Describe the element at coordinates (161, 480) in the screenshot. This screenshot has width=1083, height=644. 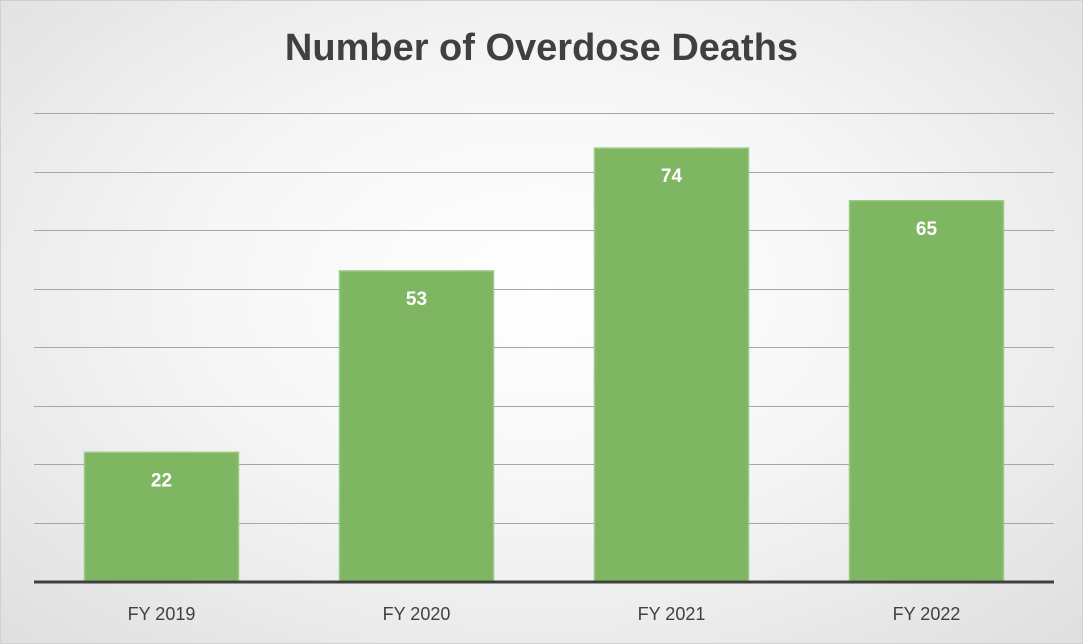
I see `data-label: 22` at that location.